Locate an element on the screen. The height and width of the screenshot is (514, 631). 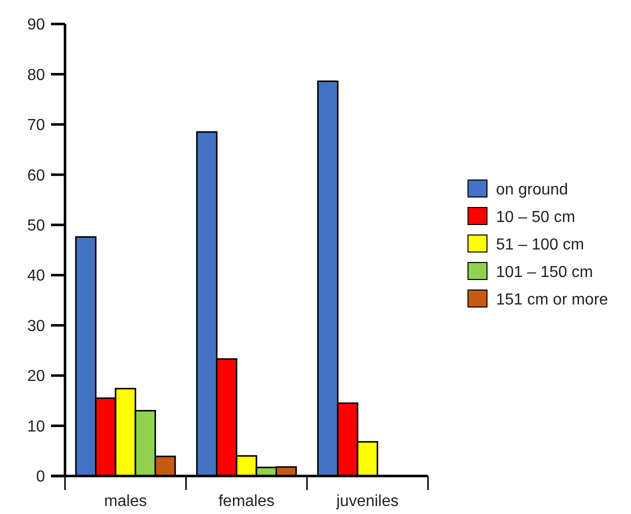
legend-label: 101 – 150 cm is located at coordinates (544, 273).